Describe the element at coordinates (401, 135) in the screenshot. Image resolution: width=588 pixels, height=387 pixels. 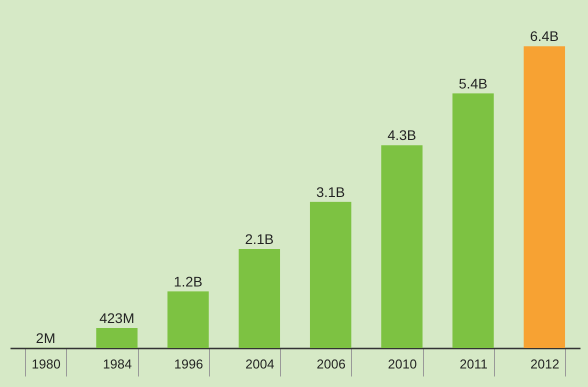
I see `data-label: 4.3B` at that location.